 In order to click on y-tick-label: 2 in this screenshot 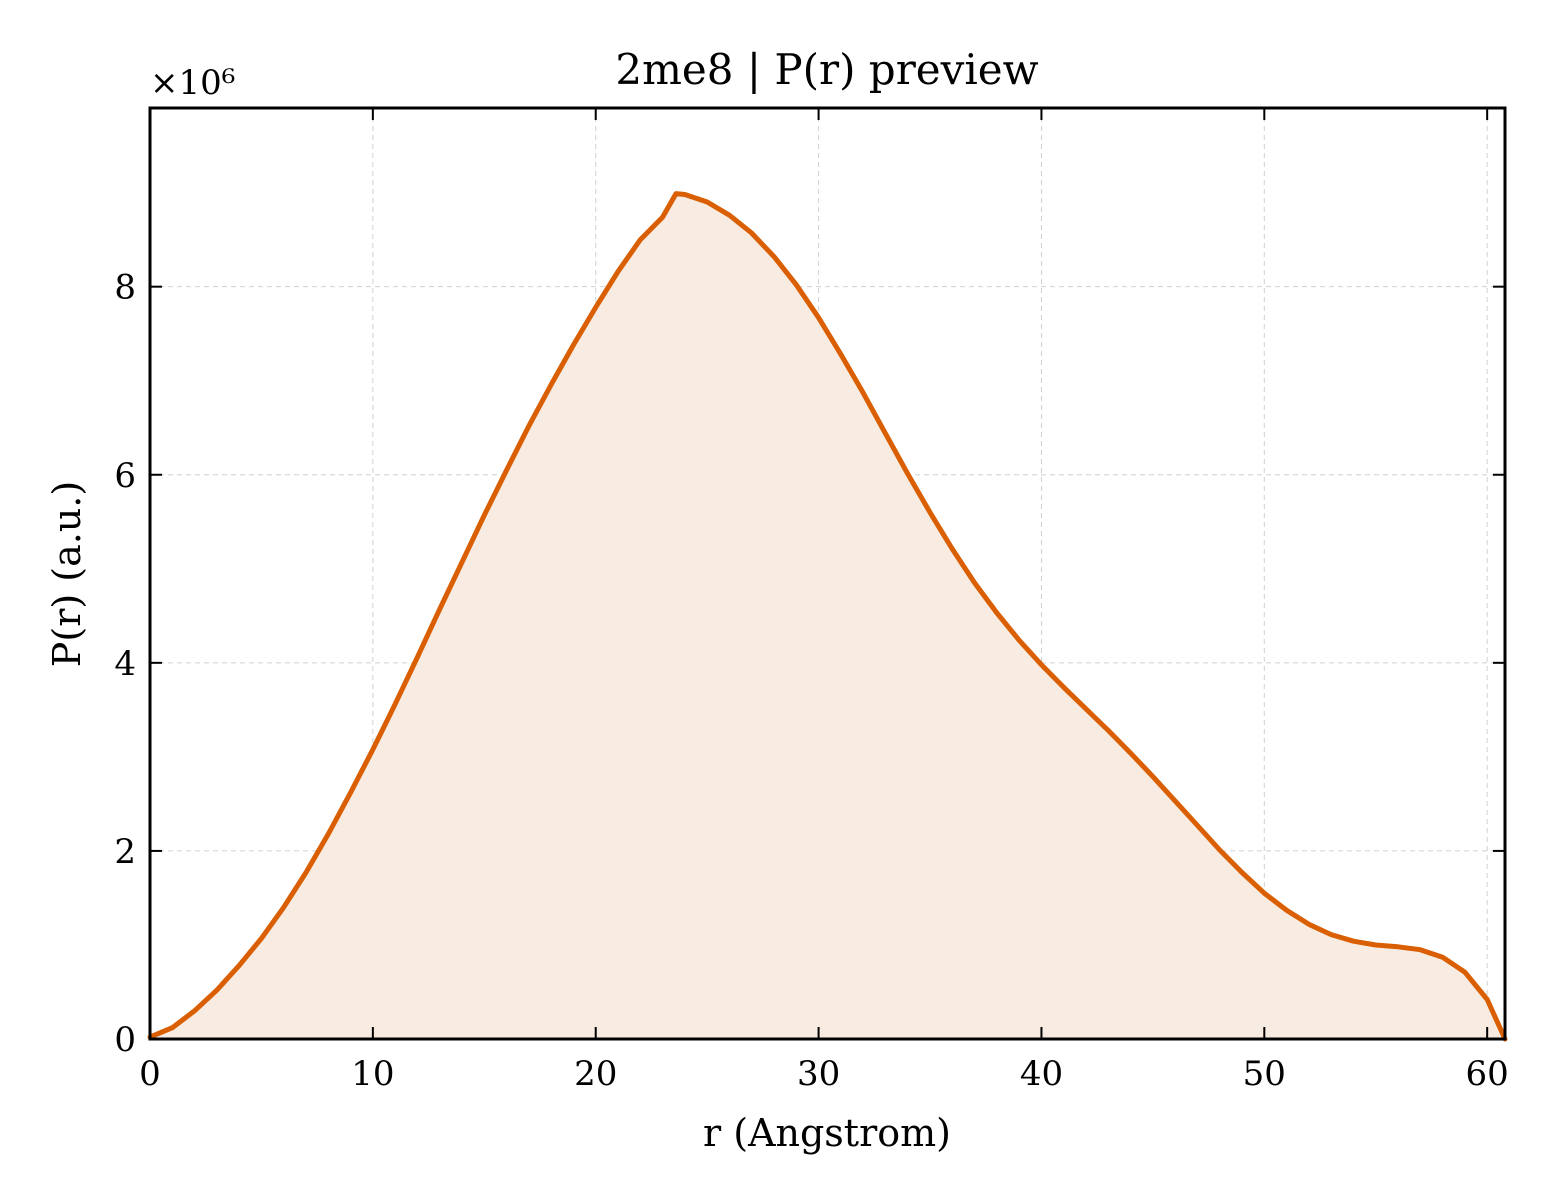, I will do `click(125, 852)`.